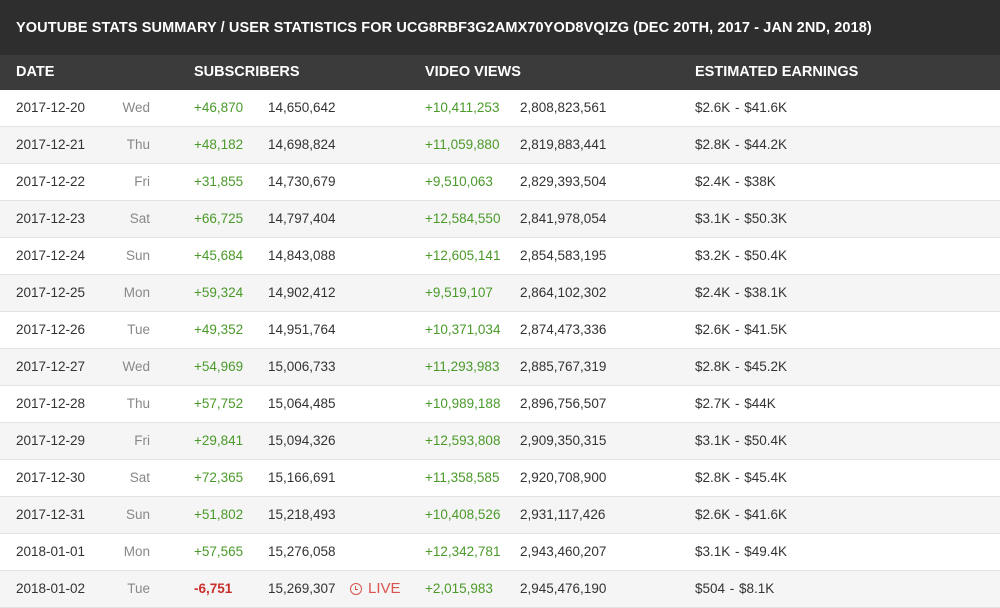  What do you see at coordinates (219, 329) in the screenshot?
I see `row-subscriber-change: +49,352` at bounding box center [219, 329].